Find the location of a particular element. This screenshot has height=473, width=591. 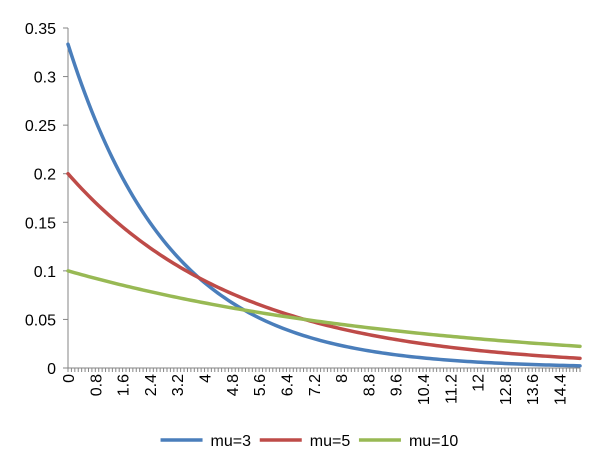

y-tick-label: 0.25 is located at coordinates (40, 126).